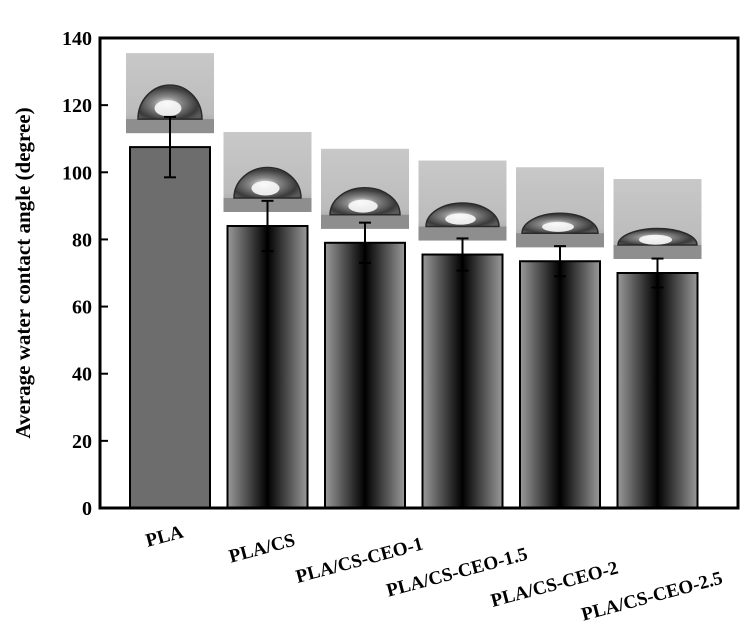 This screenshot has height=628, width=756. I want to click on y-axis-ticks: 0 20 40 60 80 100 120 140, so click(85, 274).